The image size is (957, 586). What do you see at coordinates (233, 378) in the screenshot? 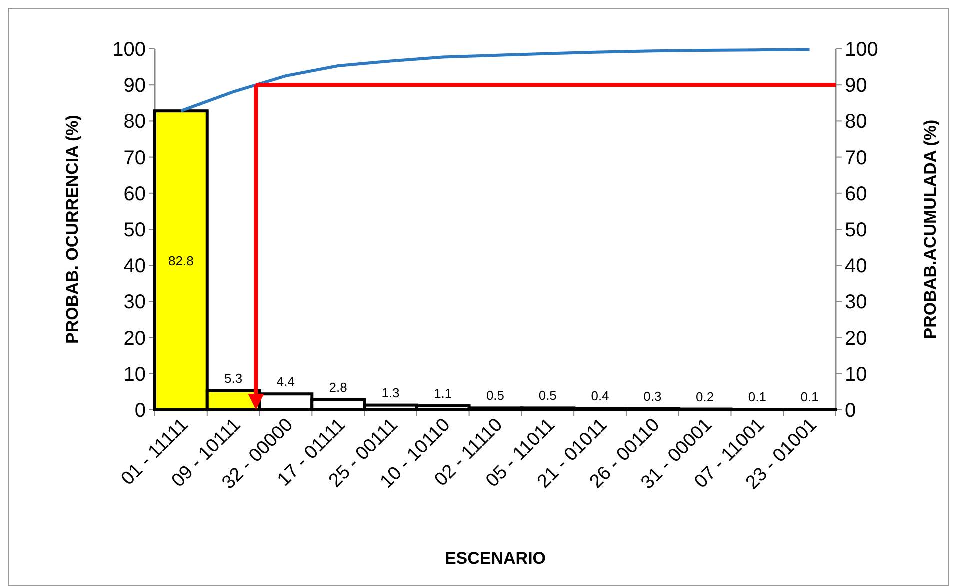
I see `data-label: 5.3` at bounding box center [233, 378].